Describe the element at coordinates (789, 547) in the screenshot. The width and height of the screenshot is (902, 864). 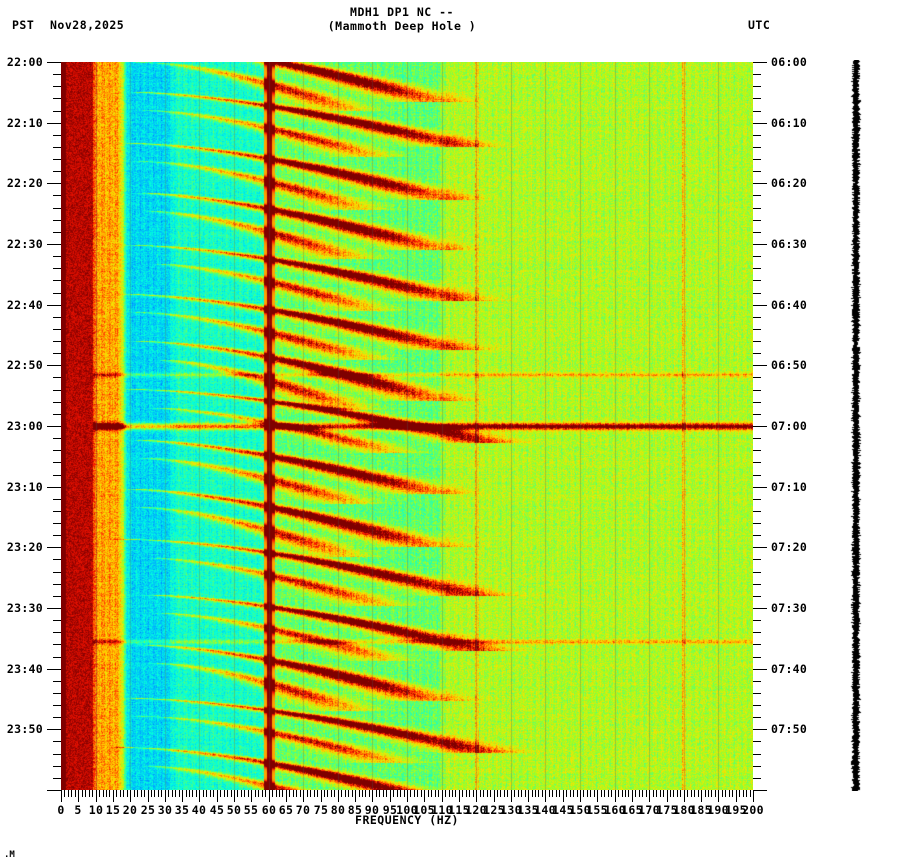
I see `time-label-utc: 07:20` at that location.